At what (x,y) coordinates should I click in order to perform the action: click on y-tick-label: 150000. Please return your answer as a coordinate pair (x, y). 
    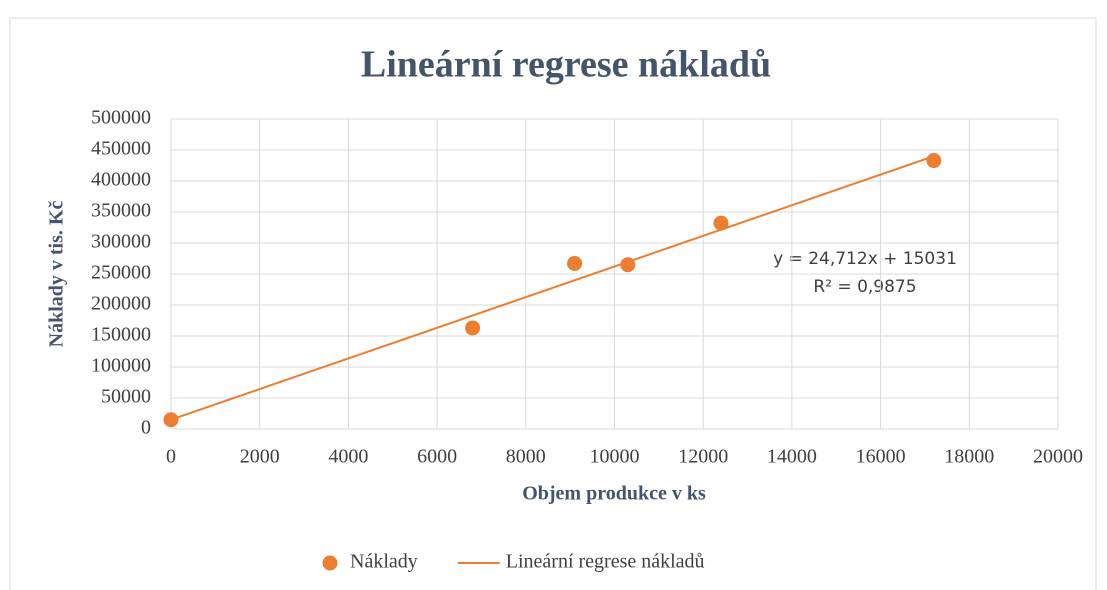
    Looking at the image, I should click on (121, 335).